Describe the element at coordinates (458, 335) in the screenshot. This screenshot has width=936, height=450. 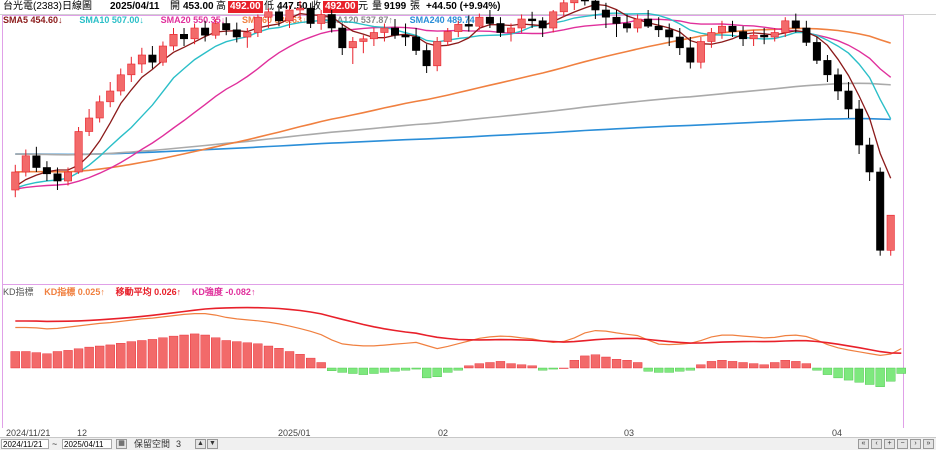
I see `kd-line` at that location.